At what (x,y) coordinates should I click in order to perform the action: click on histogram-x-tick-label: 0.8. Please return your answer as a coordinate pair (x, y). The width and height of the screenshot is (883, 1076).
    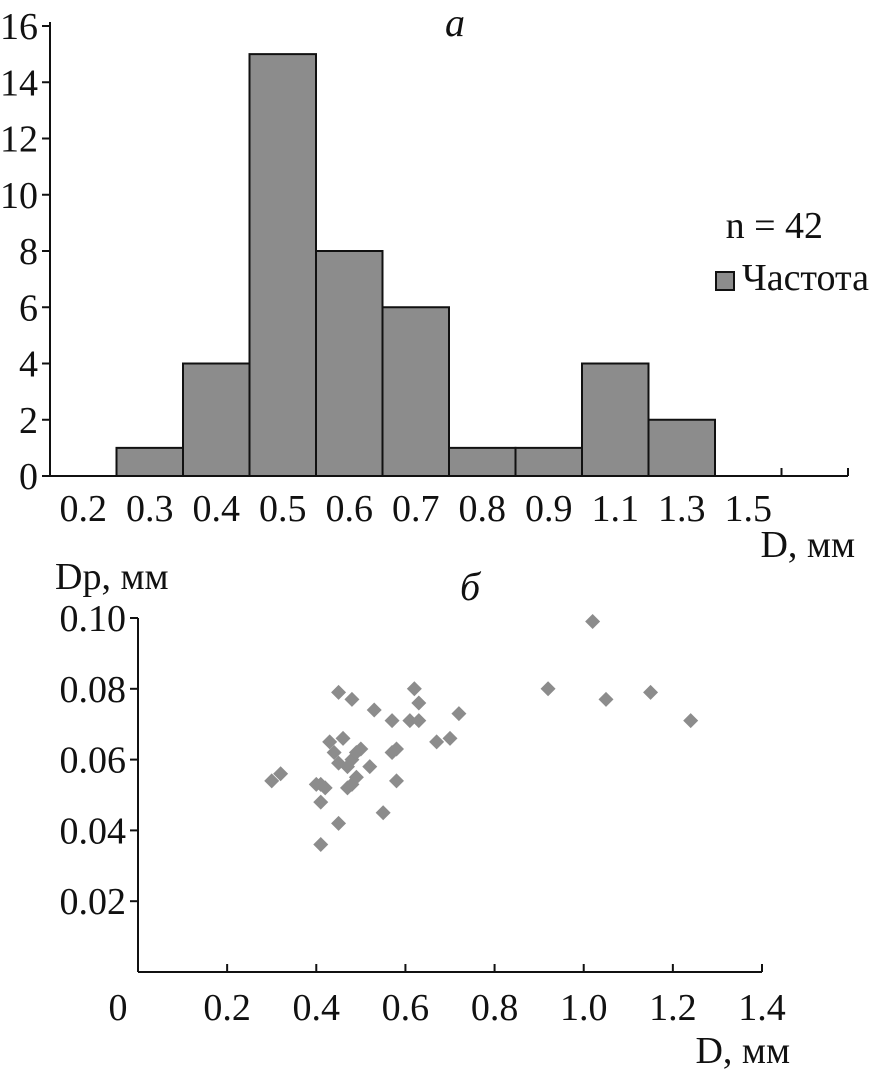
    Looking at the image, I should click on (483, 509).